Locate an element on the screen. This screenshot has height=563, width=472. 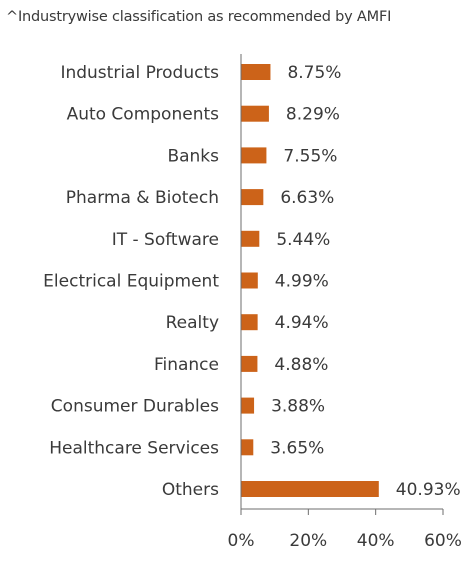
category-label-electrical-equipment: Electrical Equipment is located at coordinates (131, 282).